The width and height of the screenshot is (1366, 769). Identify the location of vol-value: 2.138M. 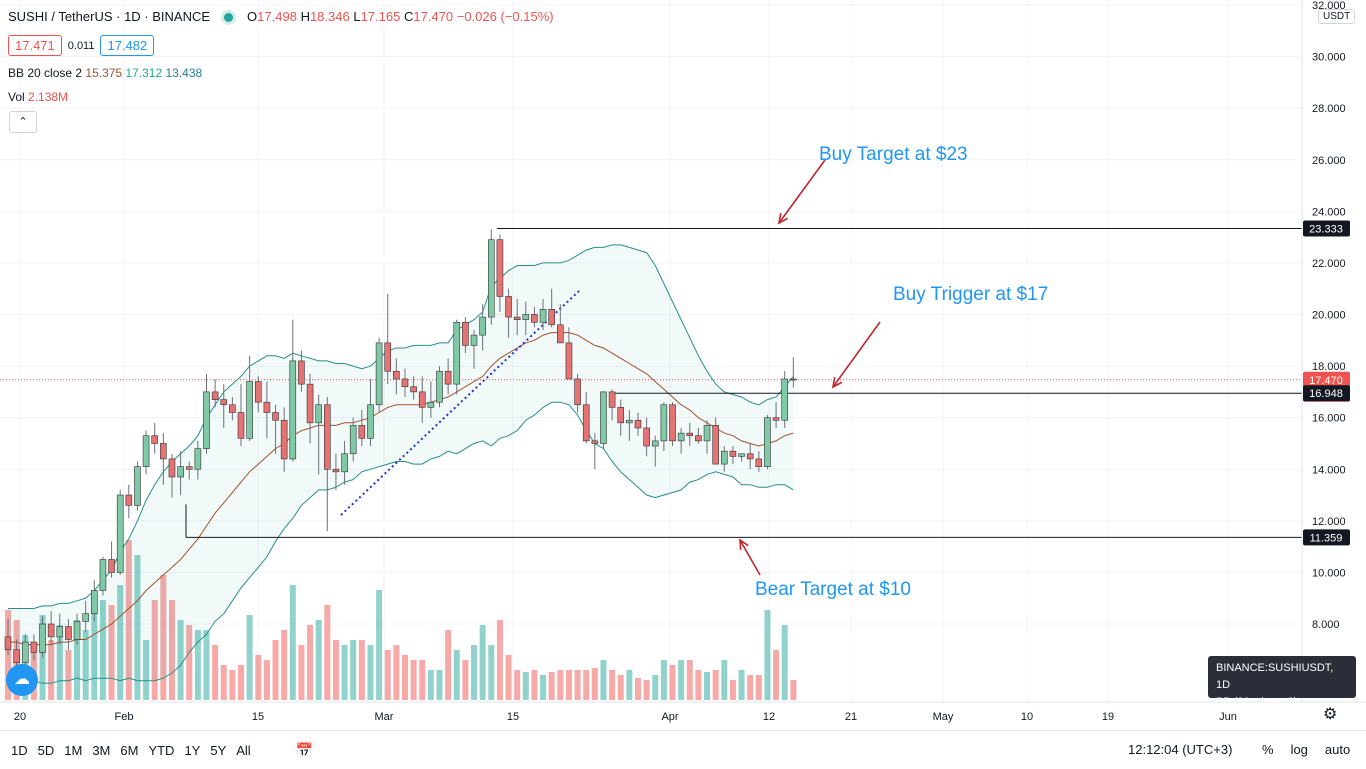
(48, 97).